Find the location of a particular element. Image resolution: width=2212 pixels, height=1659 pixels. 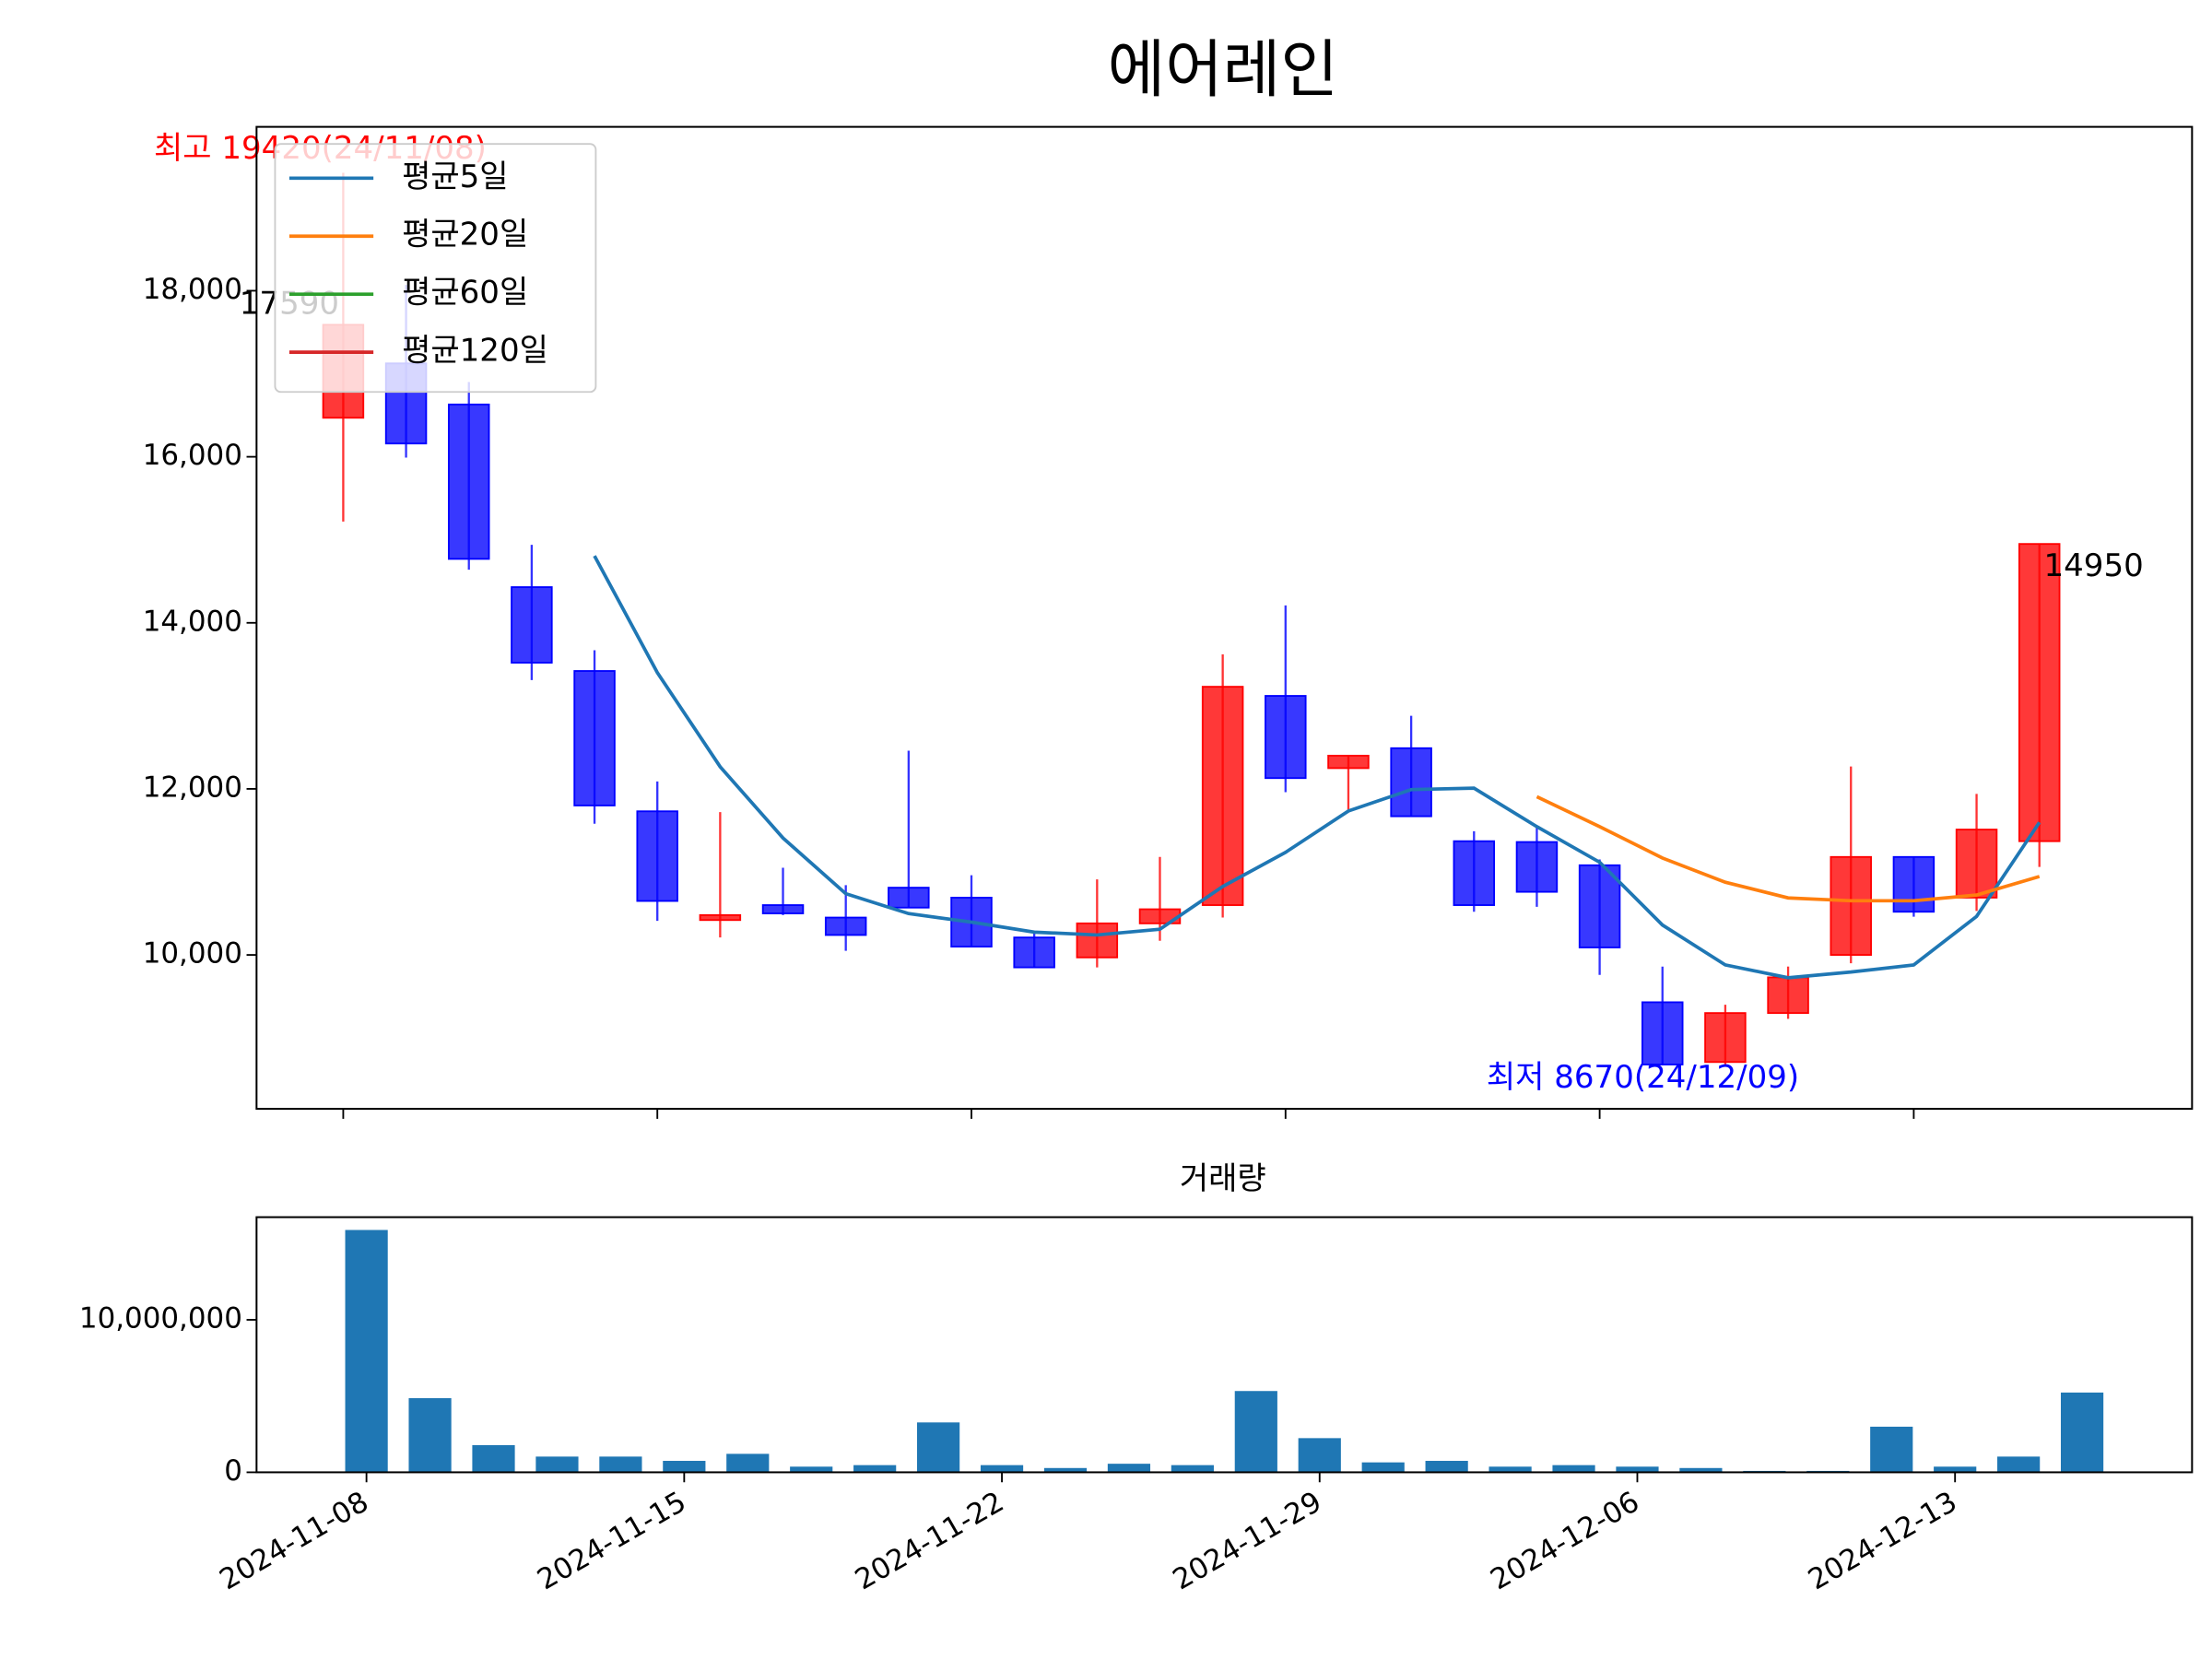

volume-title: 거래량 is located at coordinates (1223, 1178).